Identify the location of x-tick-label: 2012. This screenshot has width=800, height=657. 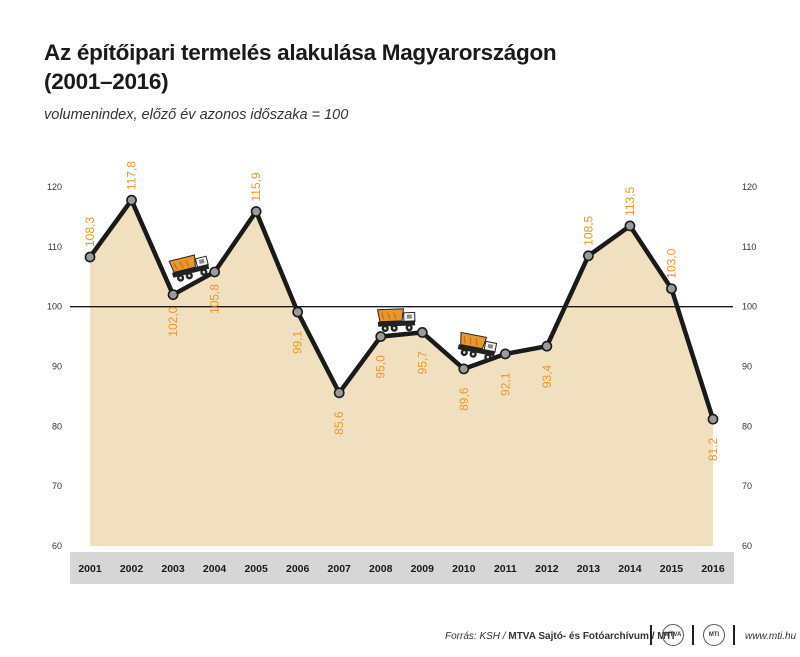
(547, 569).